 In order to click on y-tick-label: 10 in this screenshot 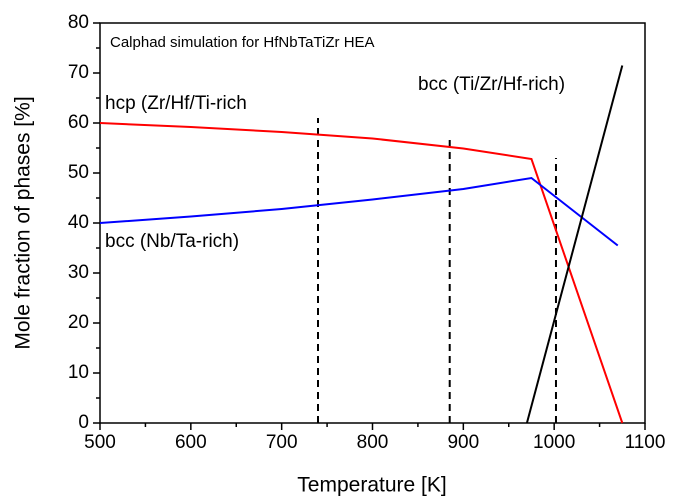, I will do `click(78, 372)`.